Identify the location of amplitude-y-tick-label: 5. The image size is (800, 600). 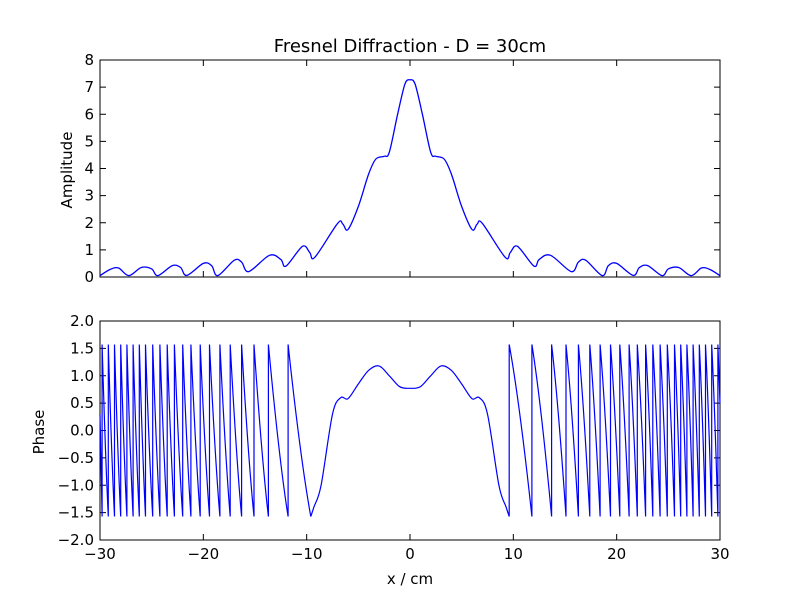
(89, 141).